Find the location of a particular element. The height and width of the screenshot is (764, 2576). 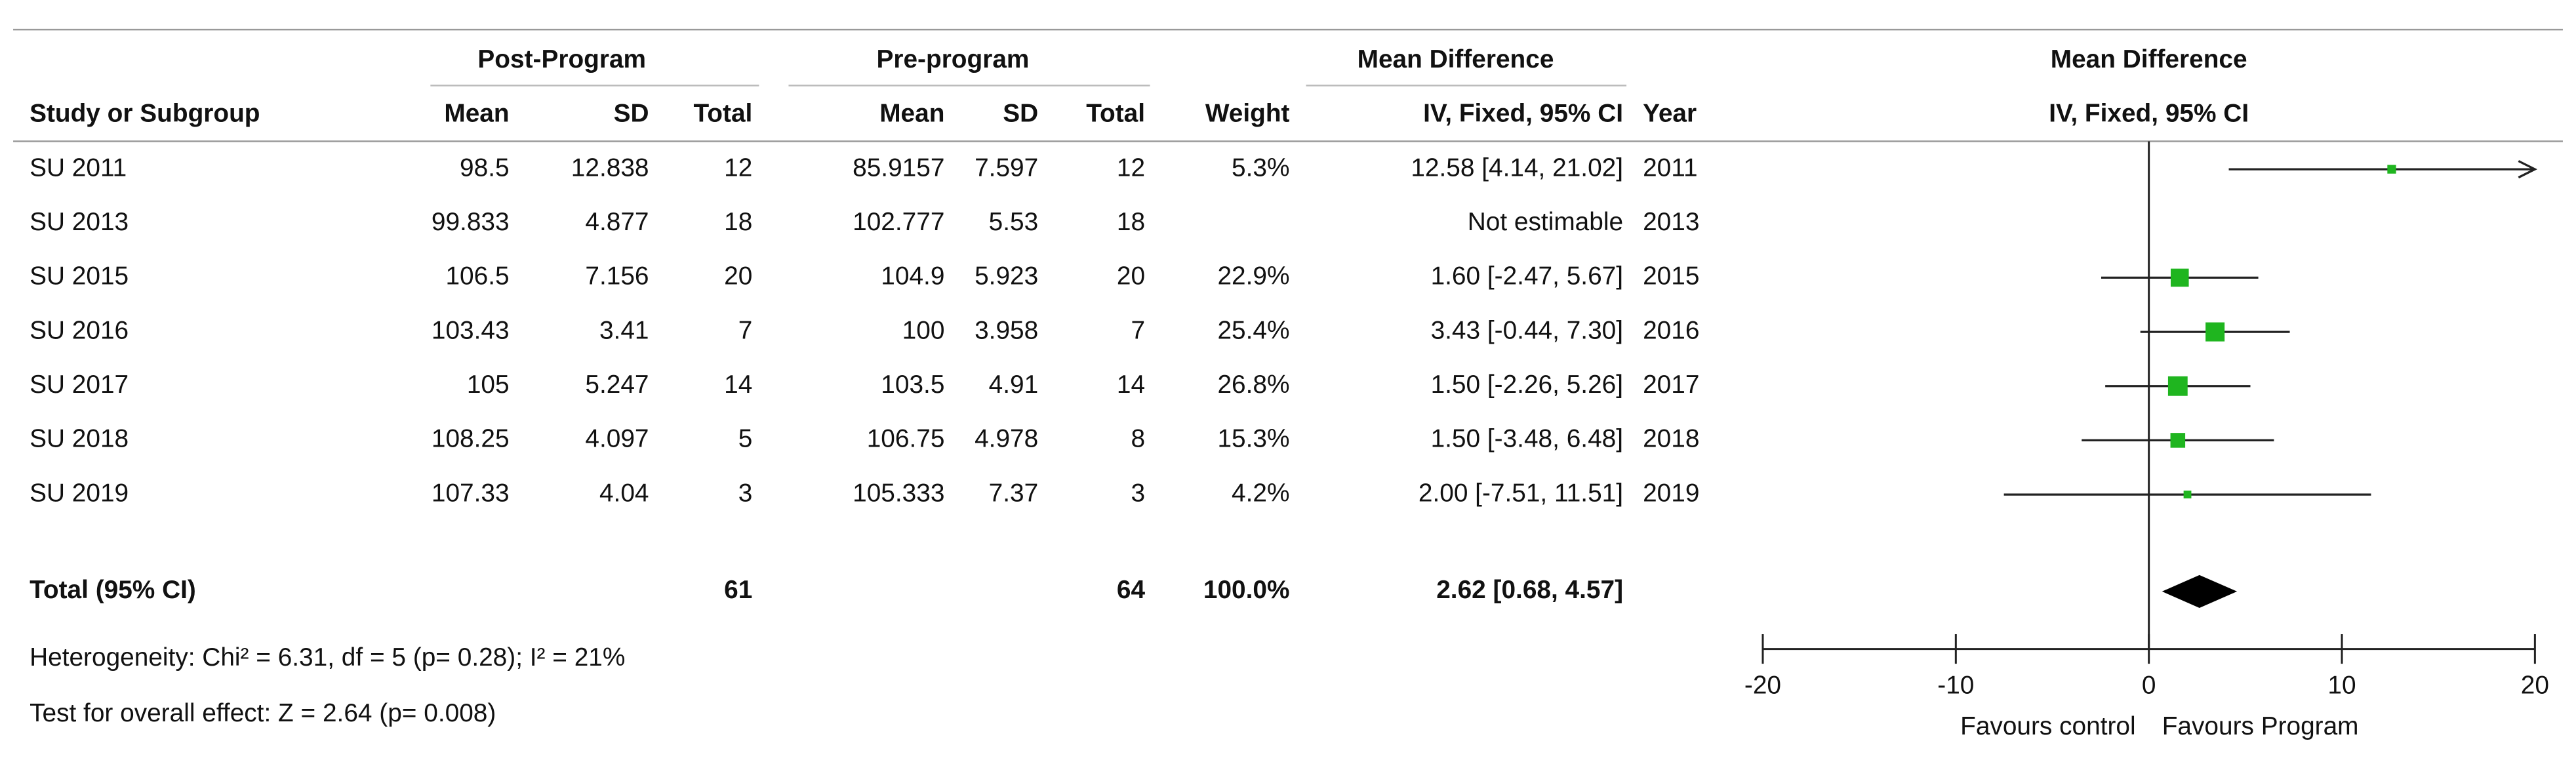

column-header: IV, Fixed, 95% CI is located at coordinates (1523, 114).